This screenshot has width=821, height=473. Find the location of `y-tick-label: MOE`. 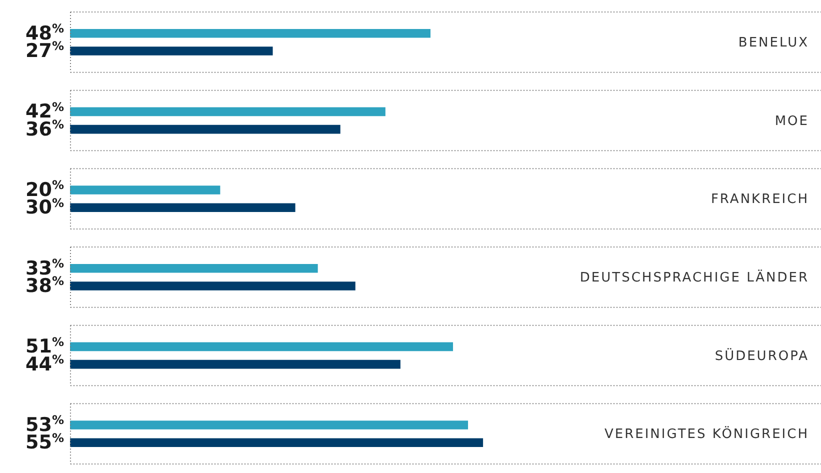

y-tick-label: MOE is located at coordinates (791, 121).